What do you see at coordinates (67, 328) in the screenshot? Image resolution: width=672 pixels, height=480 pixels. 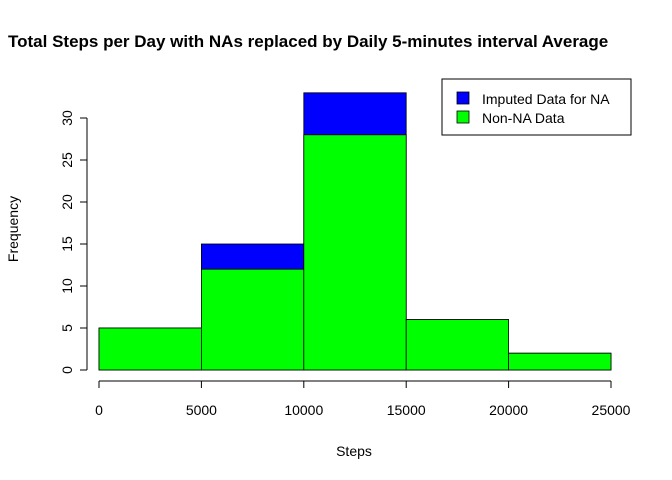 I see `y-tick-label: 5` at bounding box center [67, 328].